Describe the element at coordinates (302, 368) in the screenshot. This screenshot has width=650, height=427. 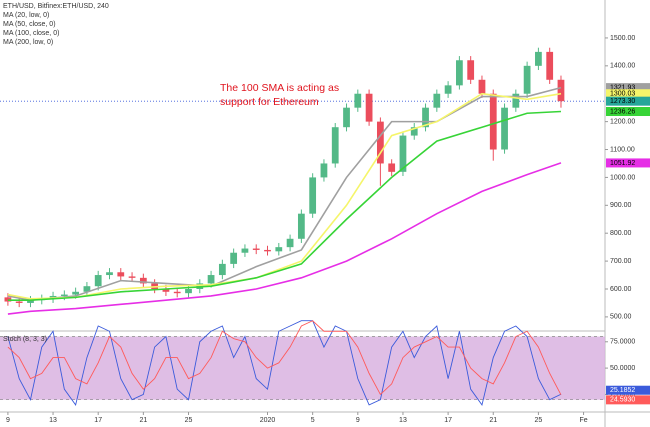
I see `stoch-band` at that location.